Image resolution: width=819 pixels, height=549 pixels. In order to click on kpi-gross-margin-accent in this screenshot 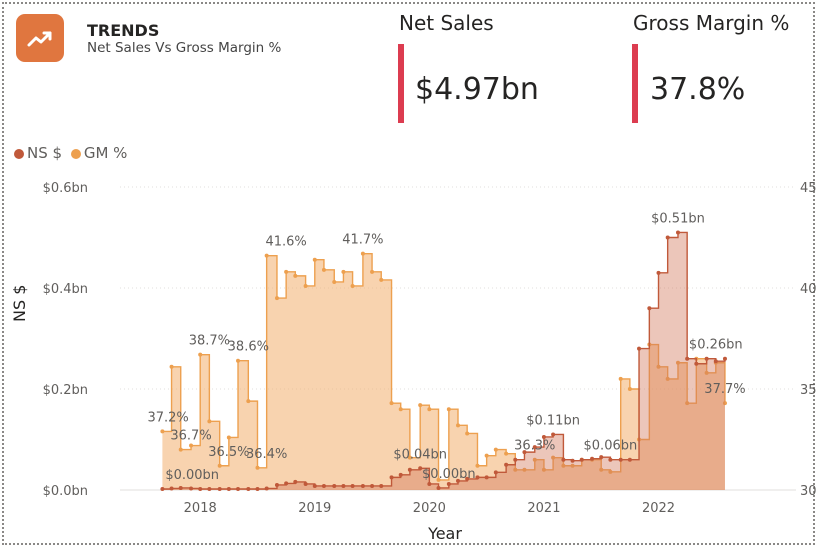, I will do `click(635, 83)`.